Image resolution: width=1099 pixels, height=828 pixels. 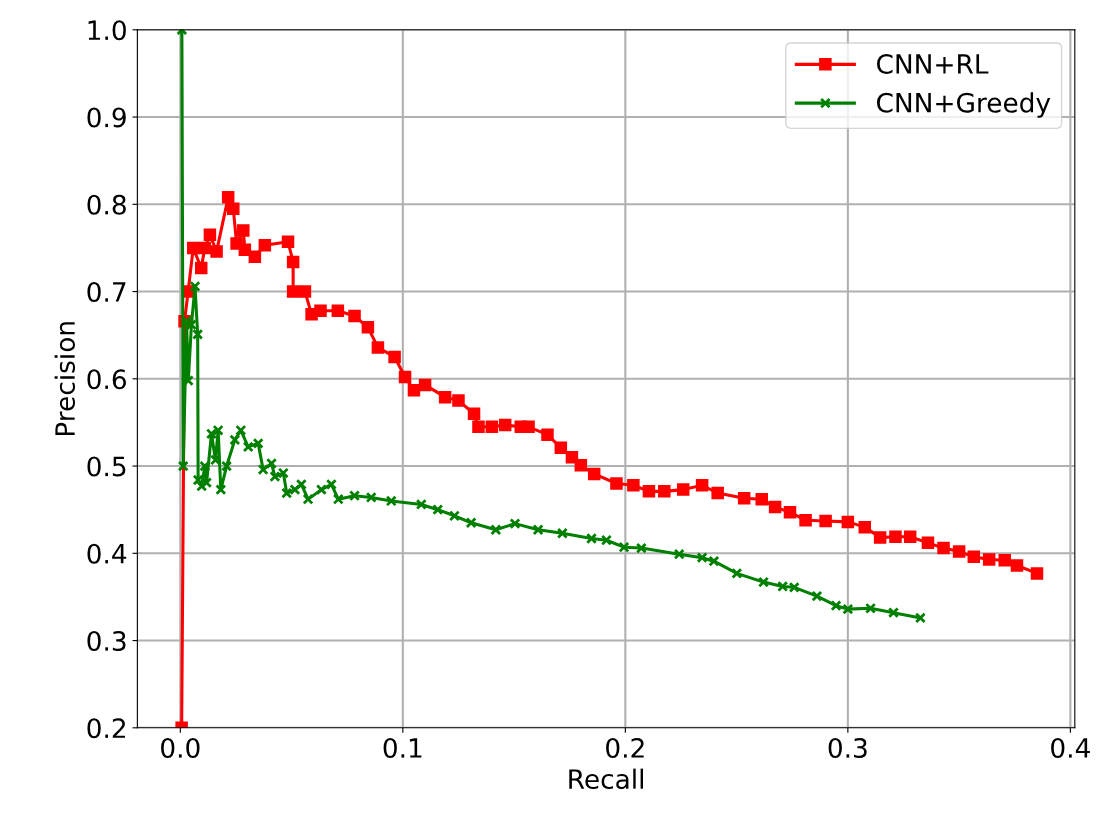 What do you see at coordinates (106, 379) in the screenshot?
I see `y-tick-label: 0.6` at bounding box center [106, 379].